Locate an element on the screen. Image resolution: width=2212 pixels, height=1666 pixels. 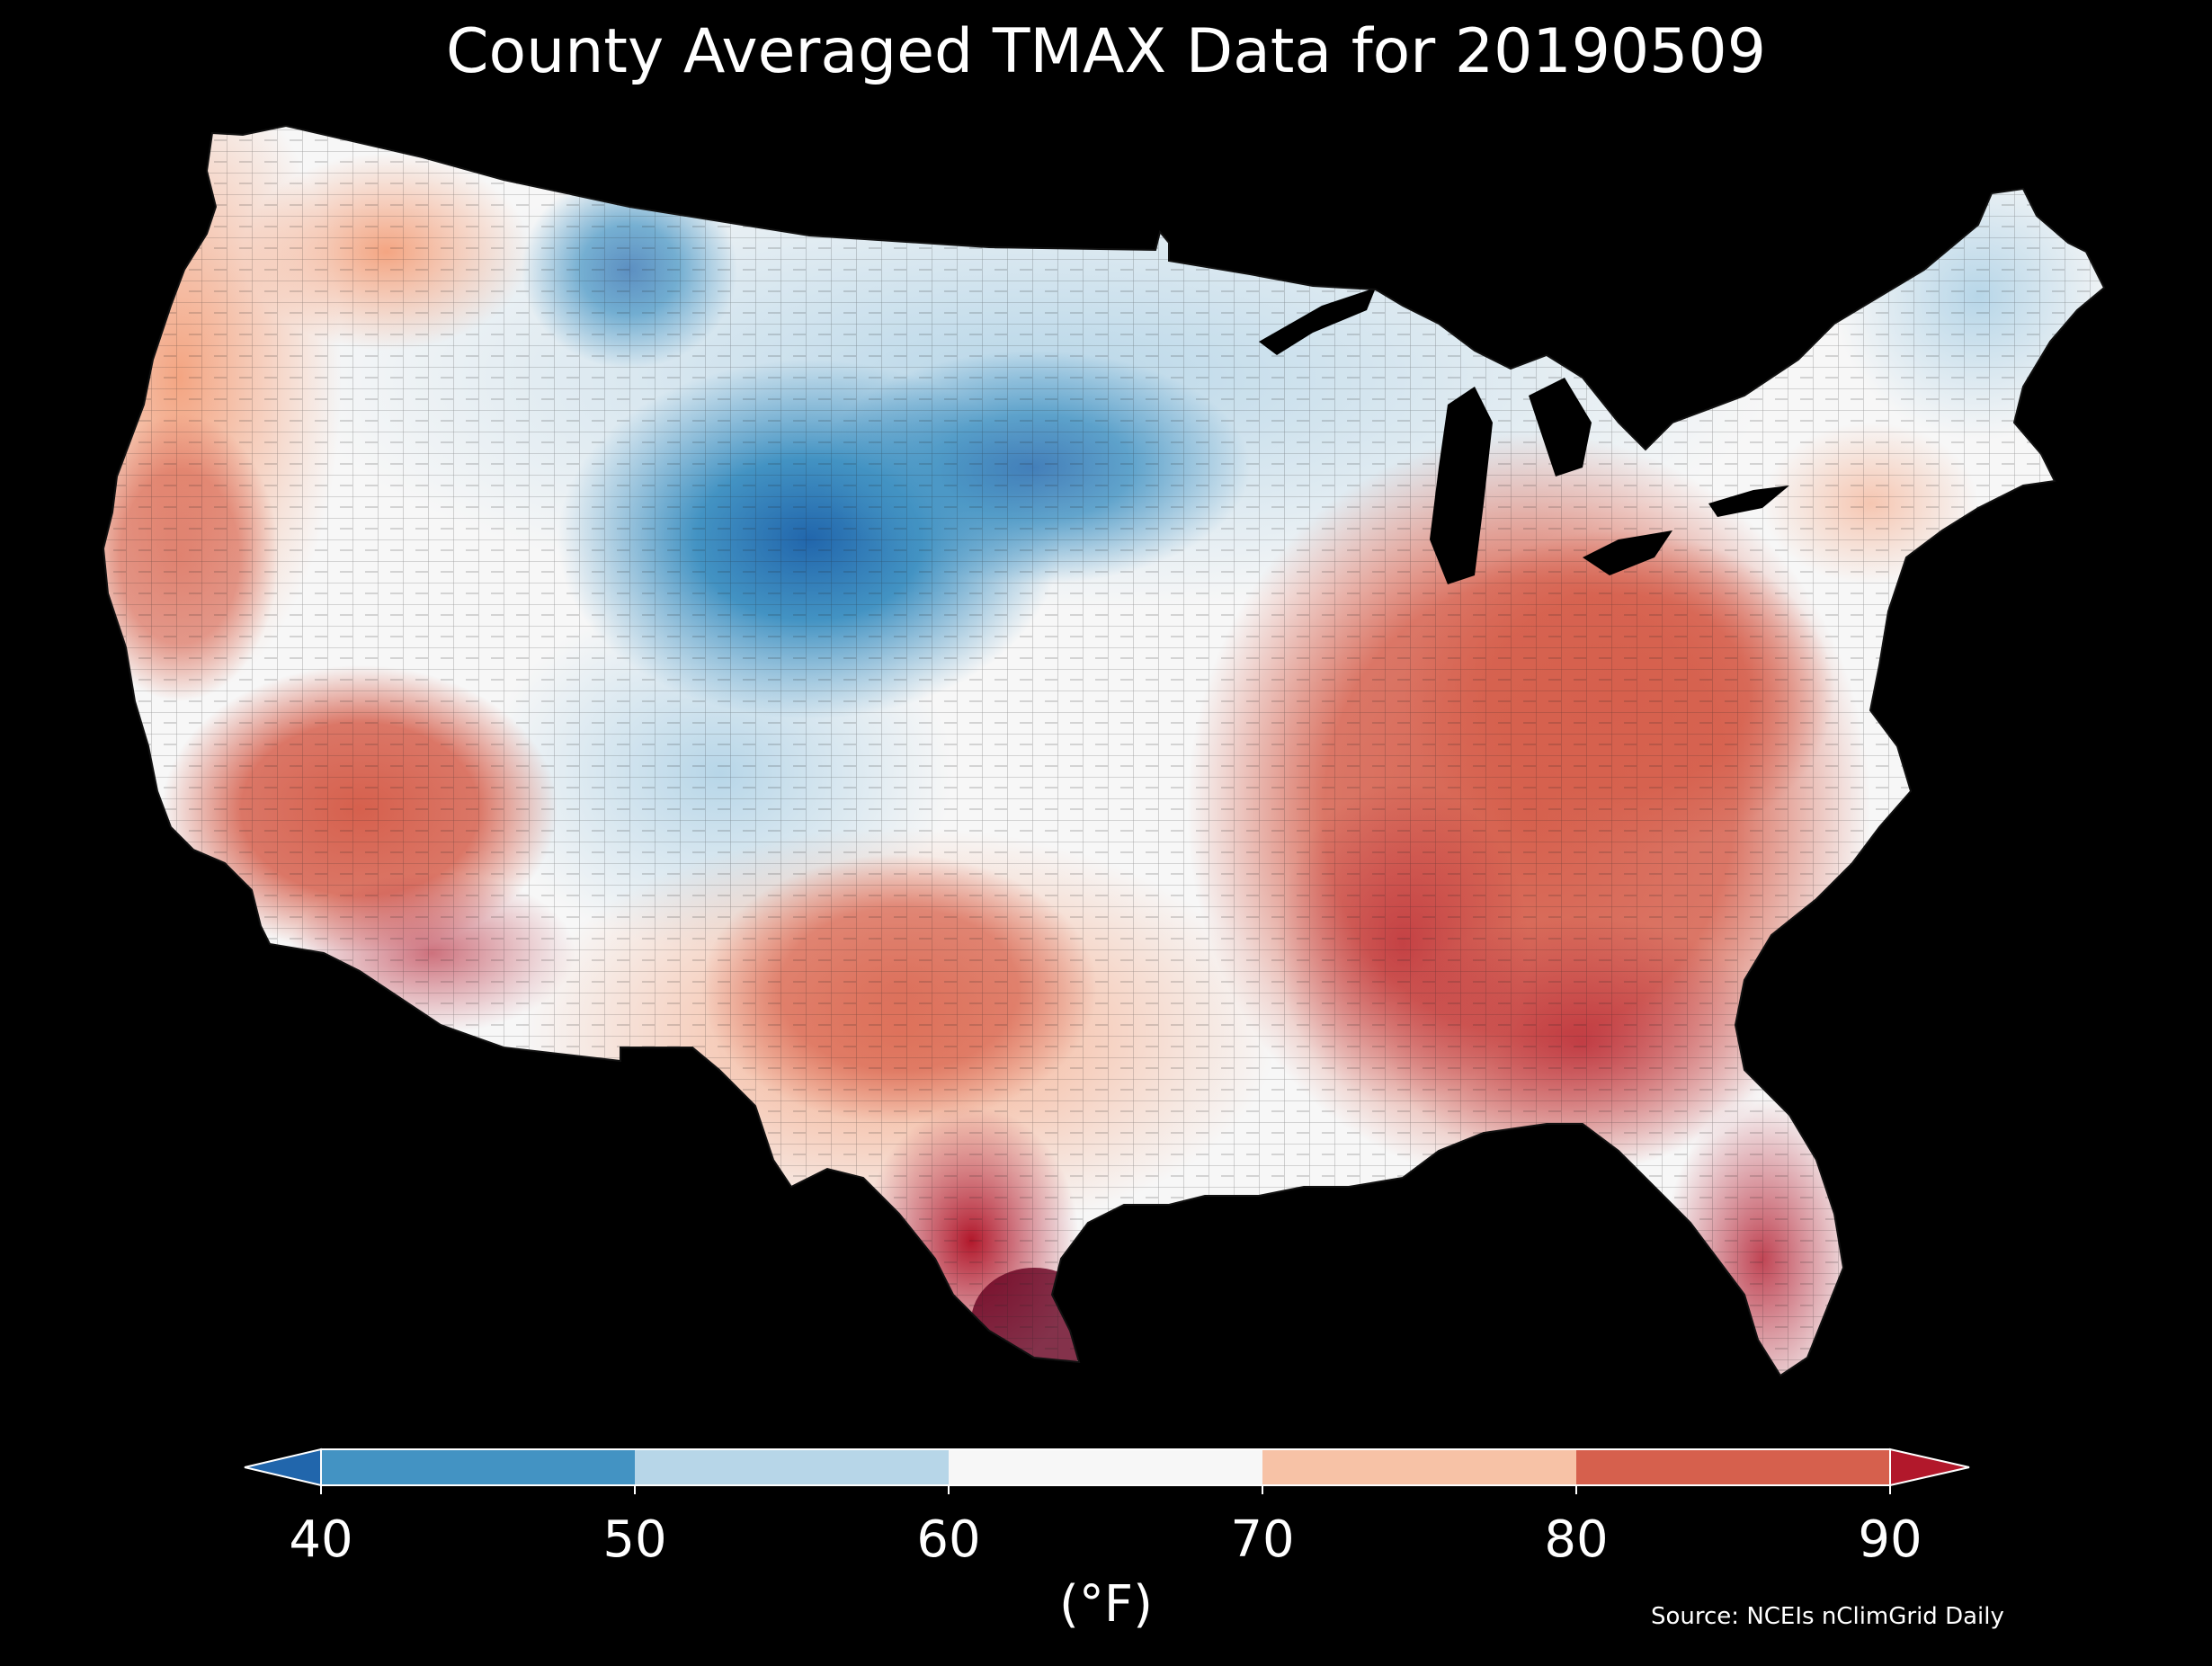
colorbar-extend-low is located at coordinates (283, 1468).